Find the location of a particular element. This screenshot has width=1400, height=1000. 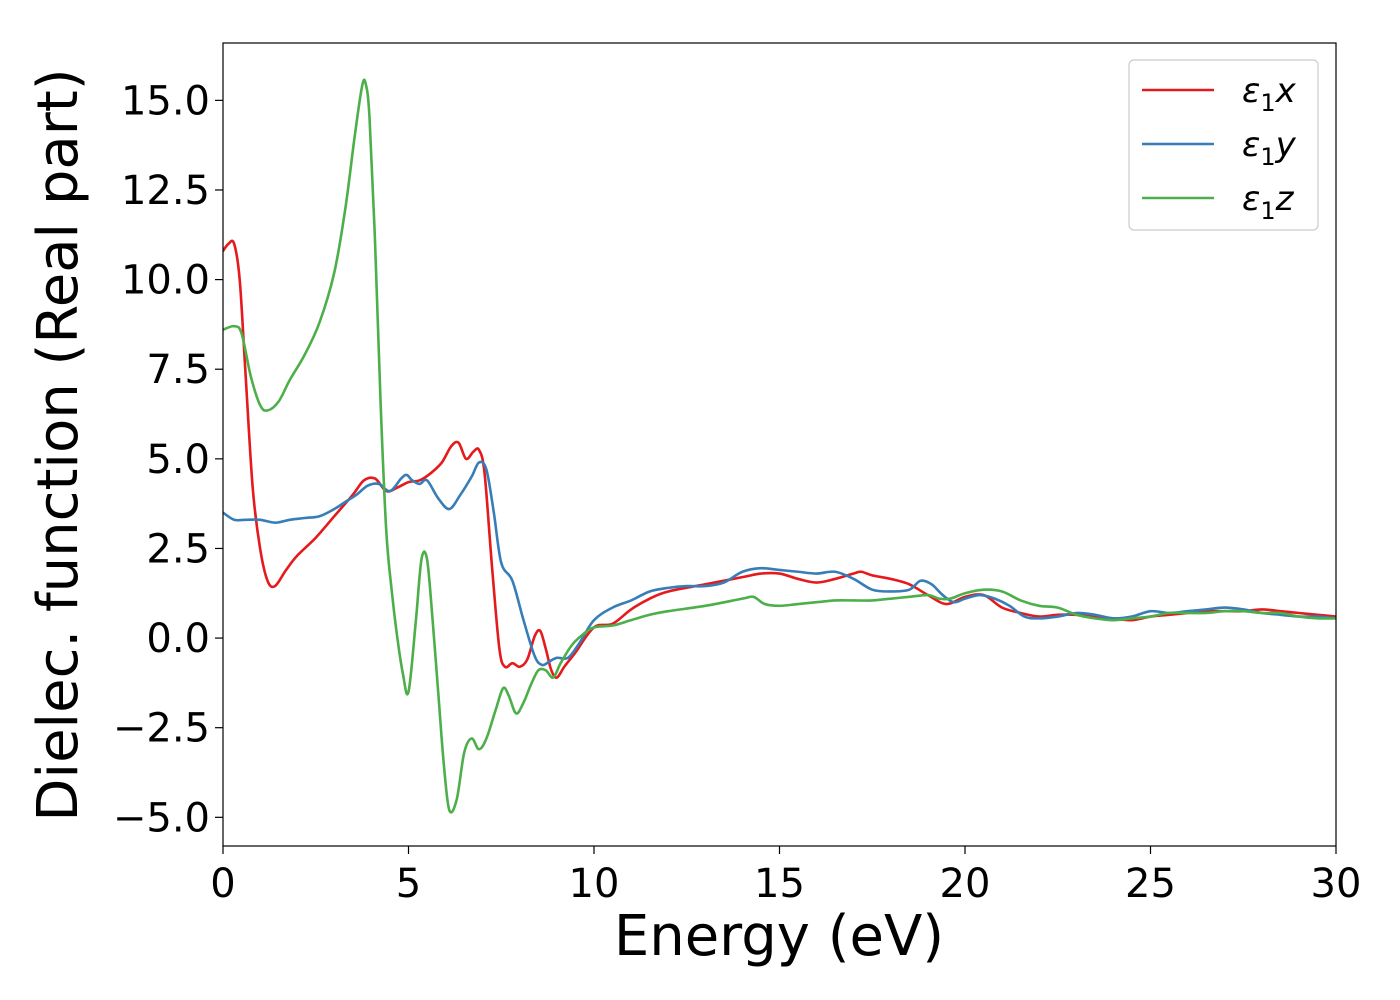

x-tick-label: 15 is located at coordinates (779, 884).